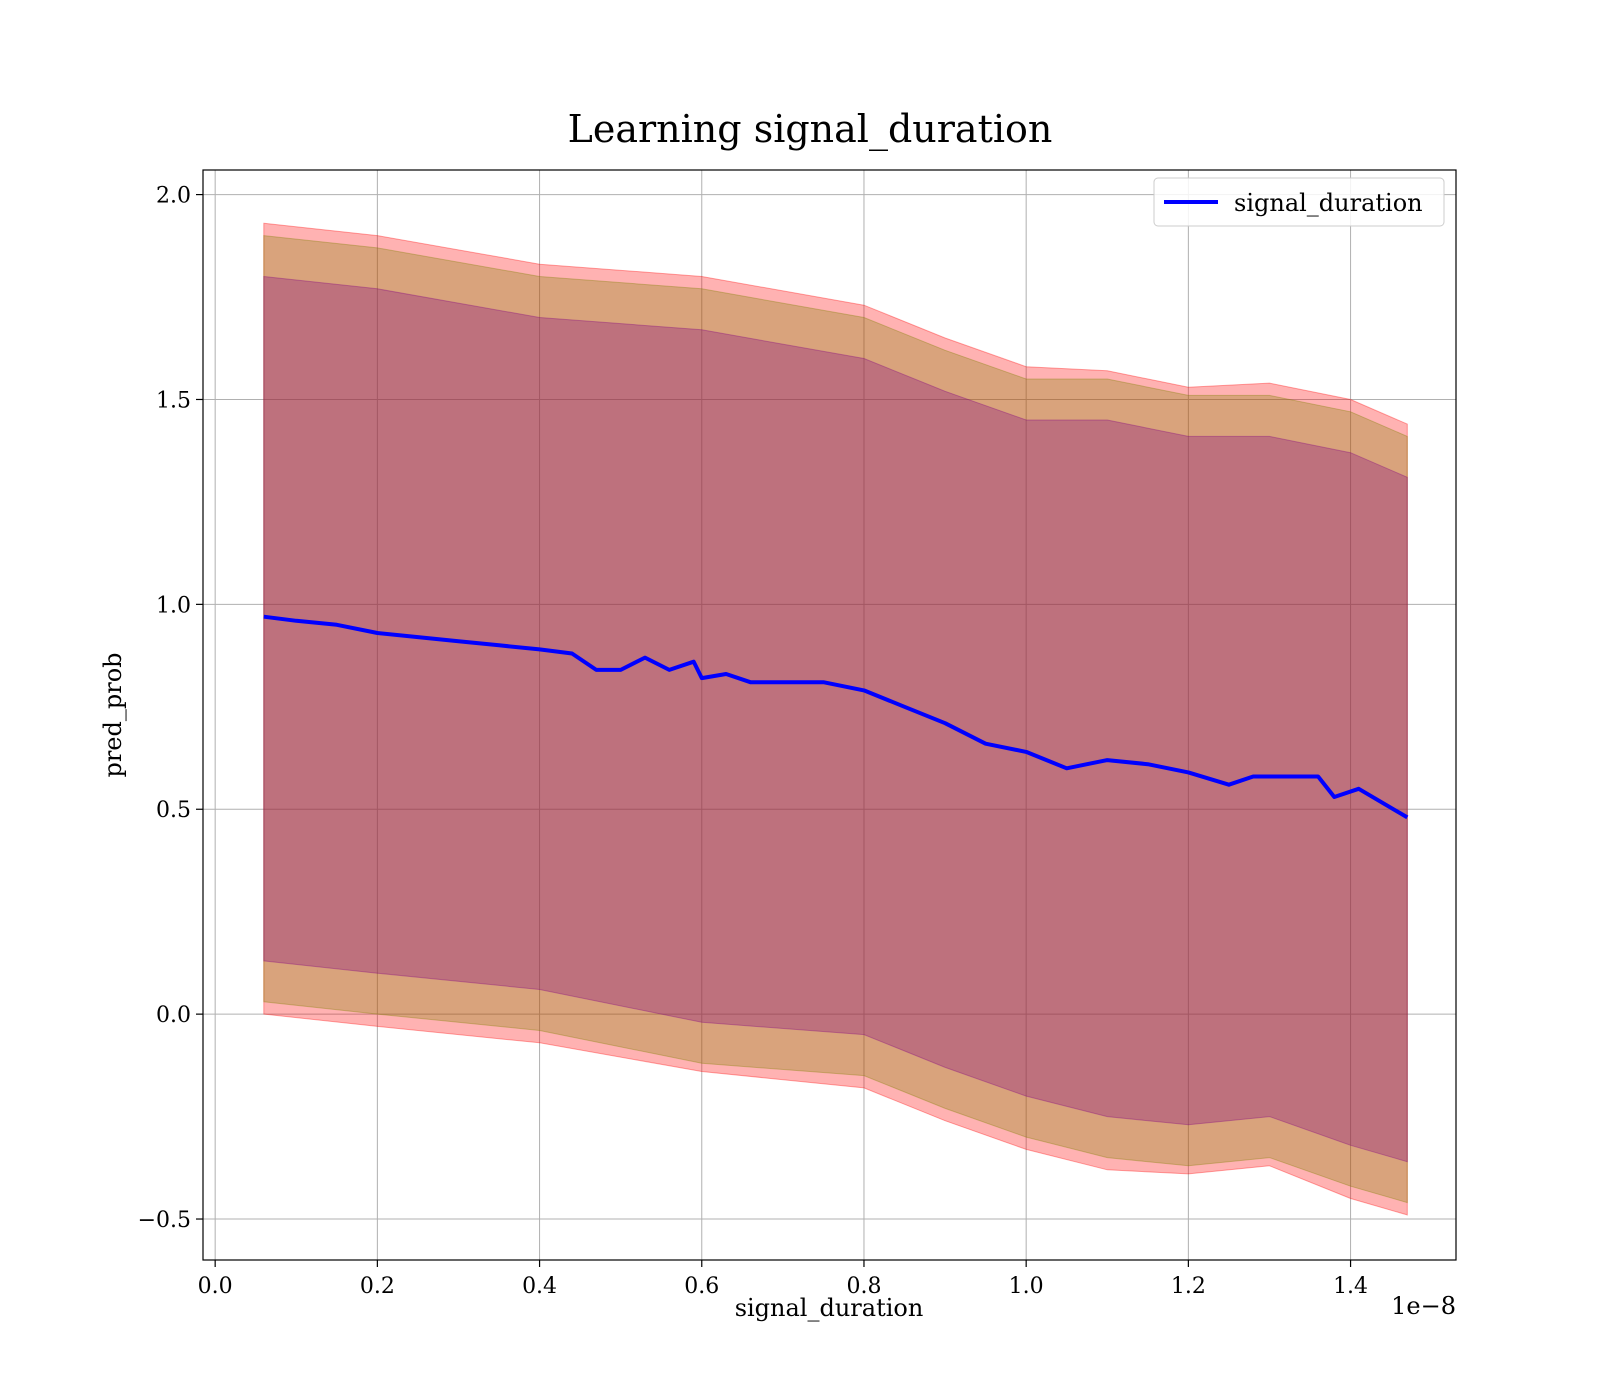  What do you see at coordinates (1328, 203) in the screenshot?
I see `legend-entry-signal-duration: signal_duration` at bounding box center [1328, 203].